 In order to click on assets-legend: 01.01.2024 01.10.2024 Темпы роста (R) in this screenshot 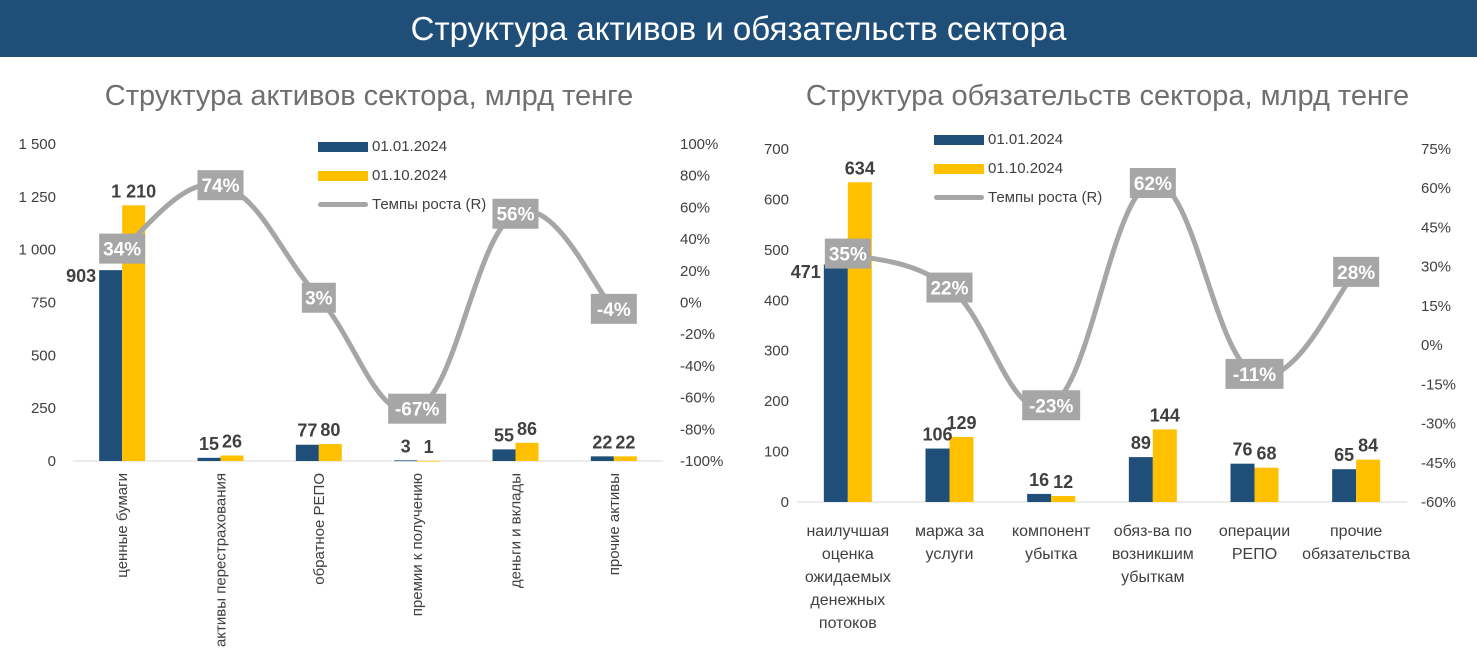, I will do `click(402, 175)`.